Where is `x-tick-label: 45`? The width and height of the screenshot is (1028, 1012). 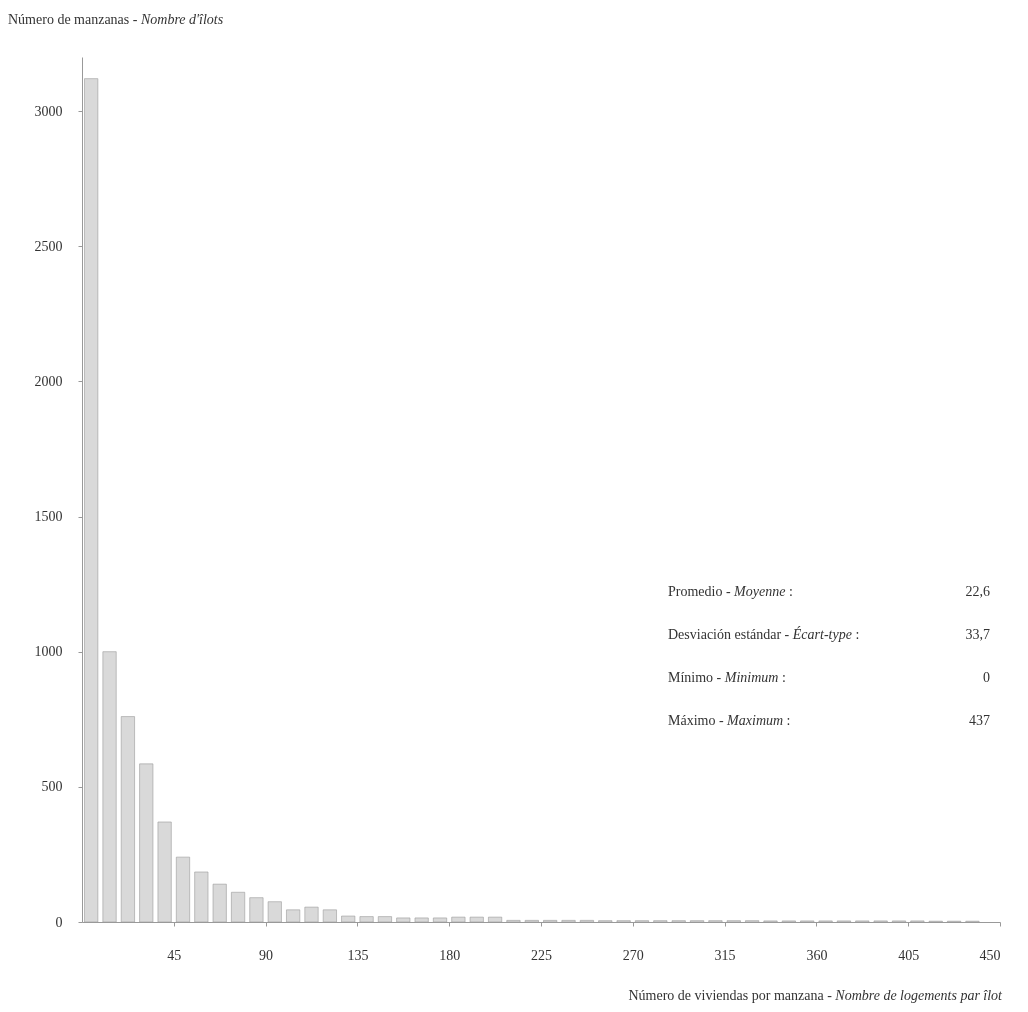
x-tick-label: 45 is located at coordinates (174, 955).